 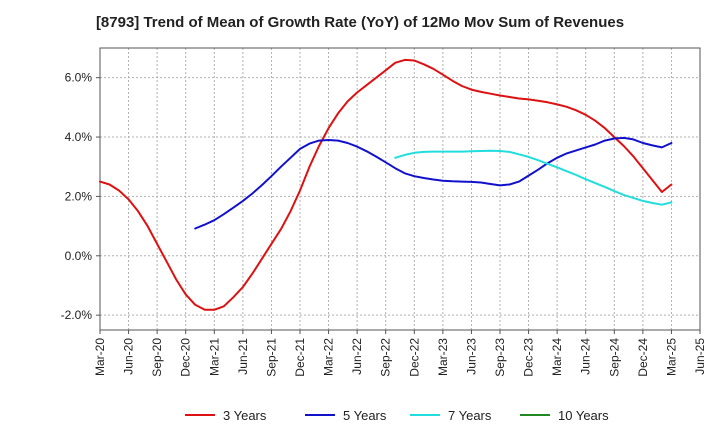 I want to click on y-tick-label: 0.0%, so click(x=79, y=256).